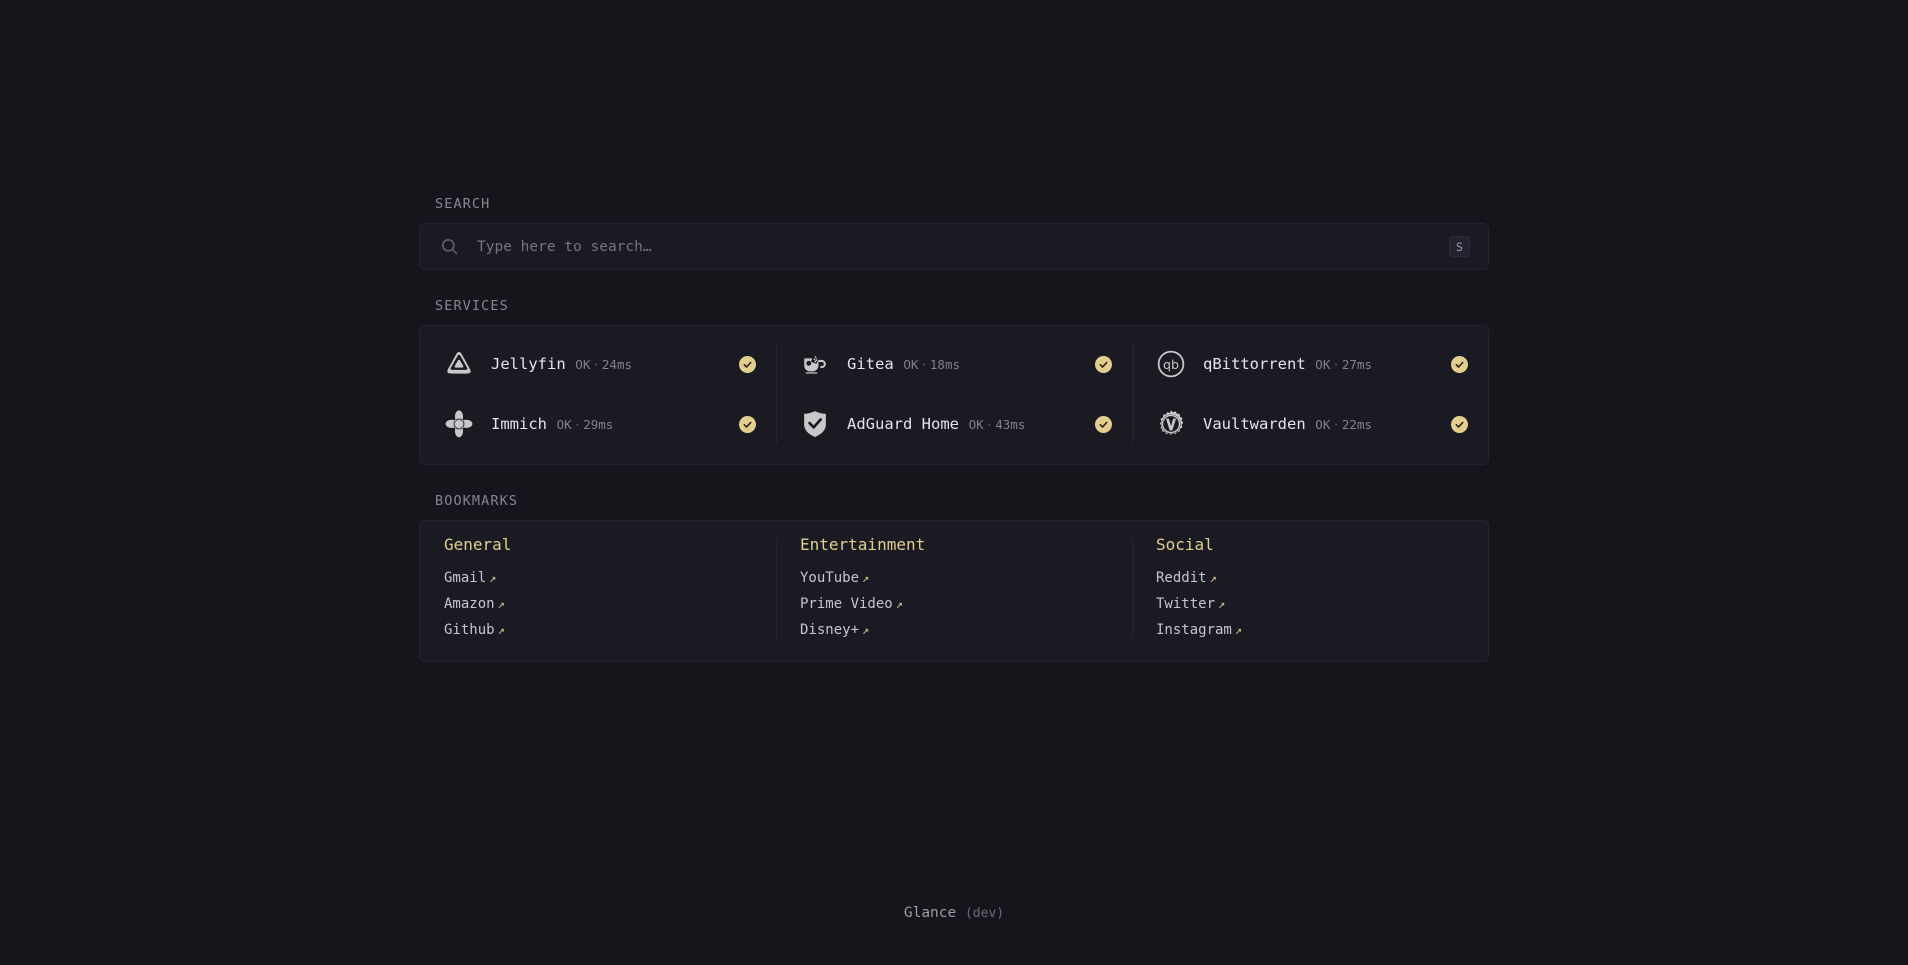  Describe the element at coordinates (945, 364) in the screenshot. I see `service-latency: 18ms` at that location.